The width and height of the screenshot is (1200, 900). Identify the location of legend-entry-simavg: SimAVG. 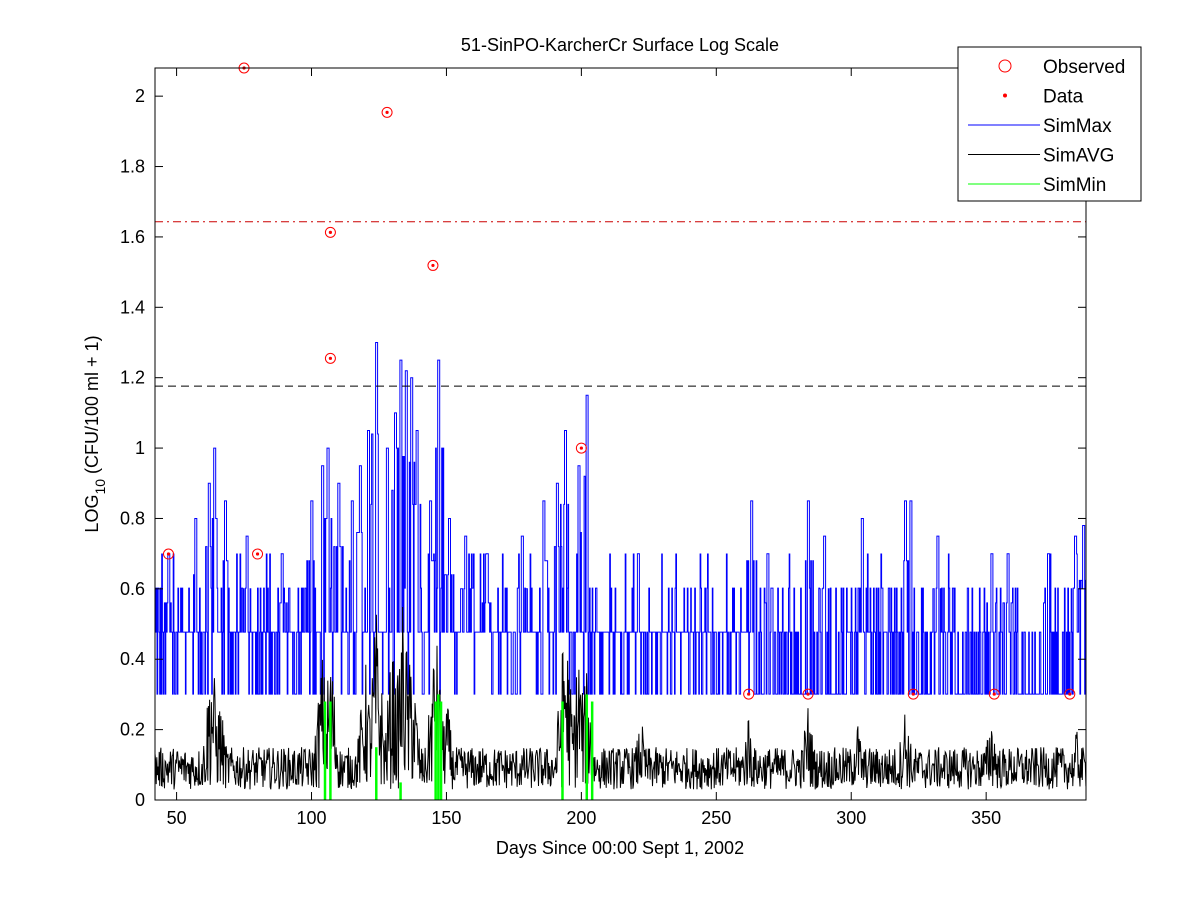
(1041, 156).